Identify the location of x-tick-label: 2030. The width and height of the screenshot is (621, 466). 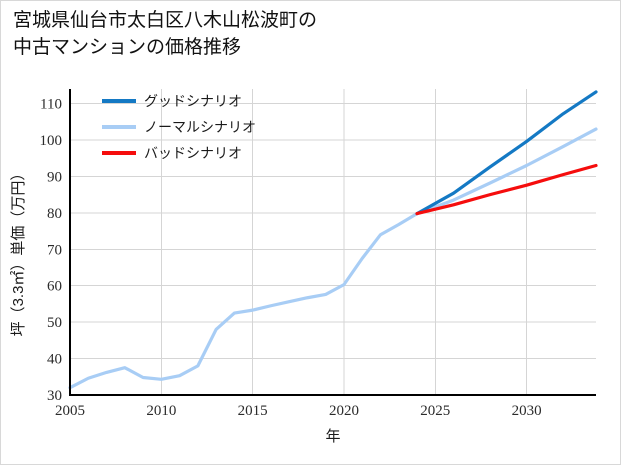
(527, 411).